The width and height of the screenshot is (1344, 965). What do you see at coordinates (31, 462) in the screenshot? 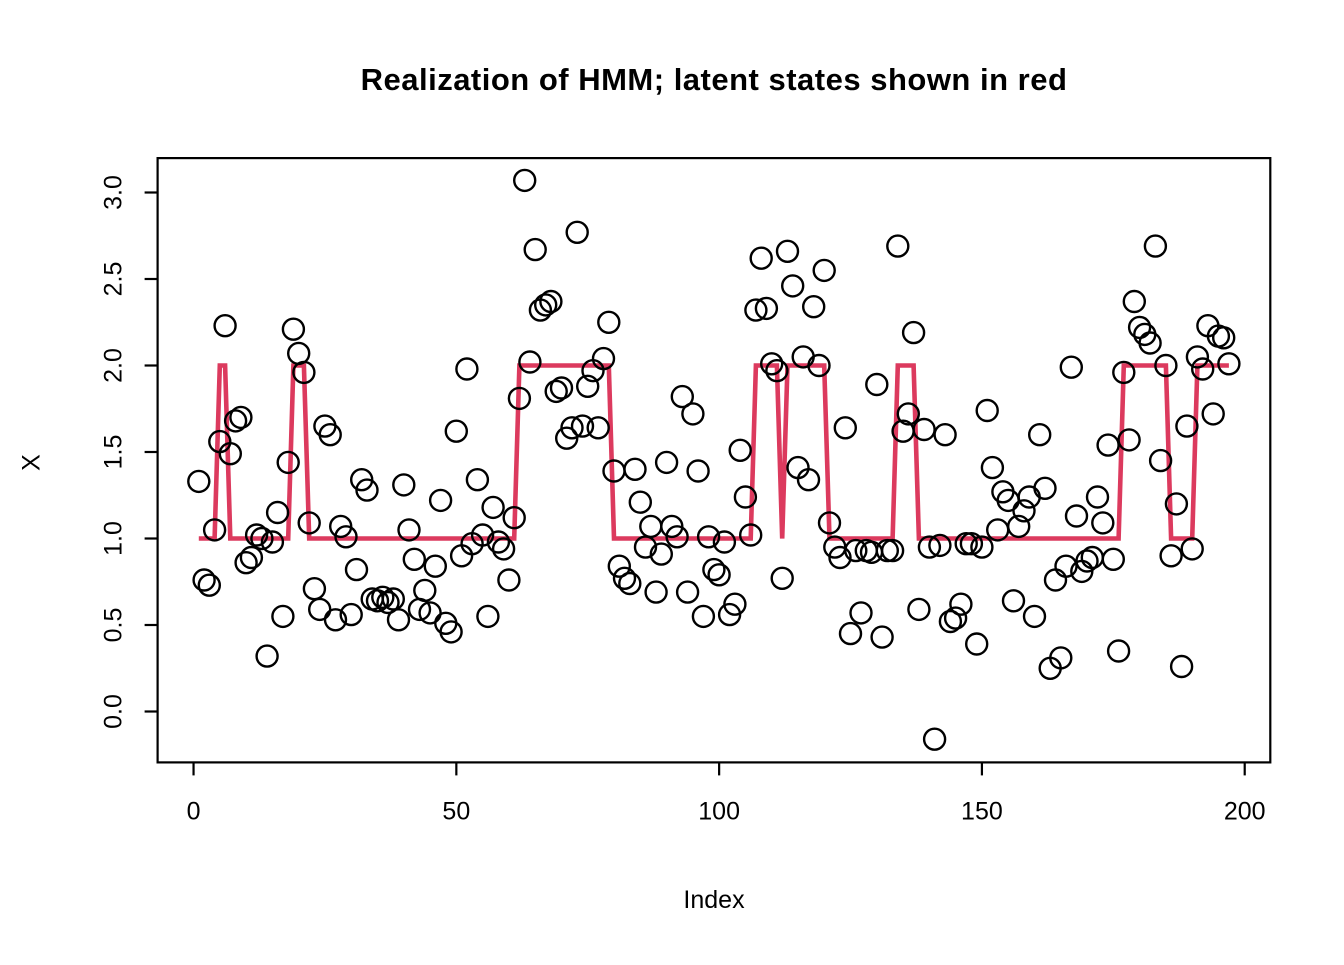
I see `y-axis-label: X` at bounding box center [31, 462].